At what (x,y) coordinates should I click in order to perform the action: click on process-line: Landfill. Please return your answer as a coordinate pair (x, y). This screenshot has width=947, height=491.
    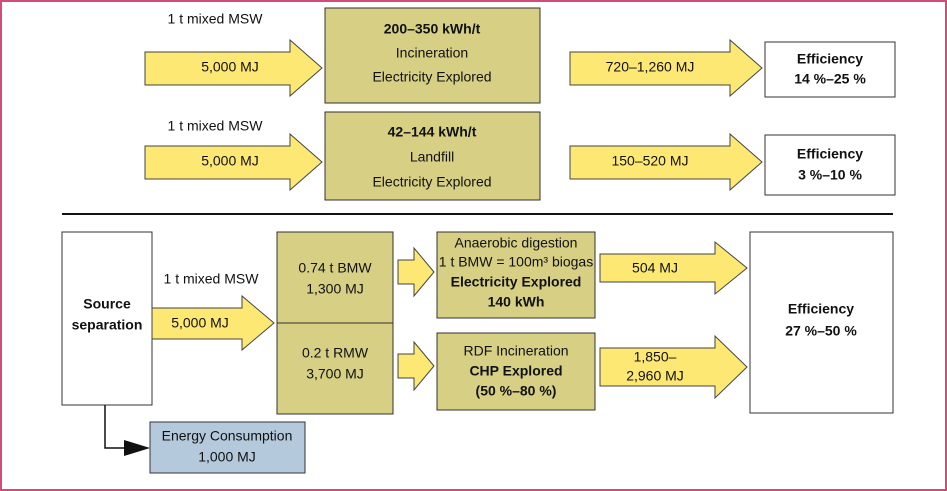
    Looking at the image, I should click on (432, 157).